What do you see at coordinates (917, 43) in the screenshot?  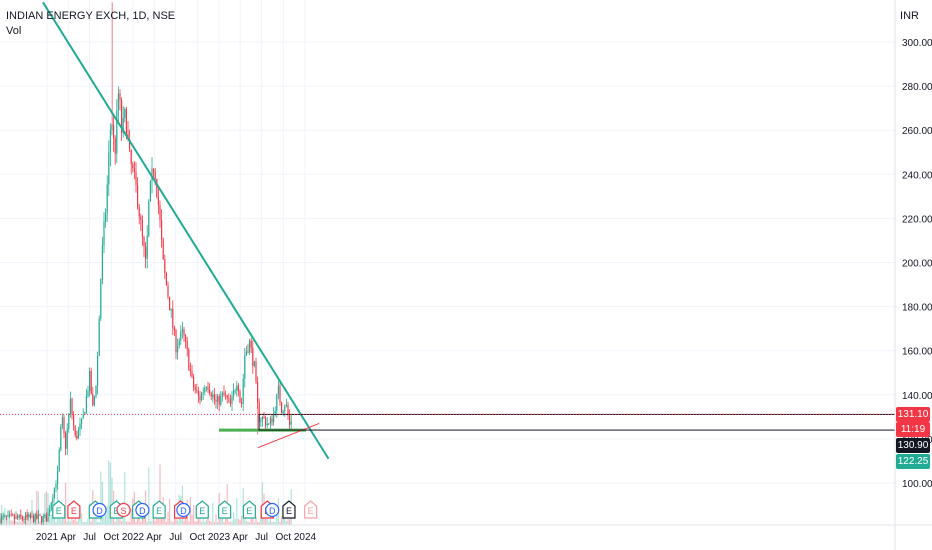 I see `y-tick-label: 300.00` at bounding box center [917, 43].